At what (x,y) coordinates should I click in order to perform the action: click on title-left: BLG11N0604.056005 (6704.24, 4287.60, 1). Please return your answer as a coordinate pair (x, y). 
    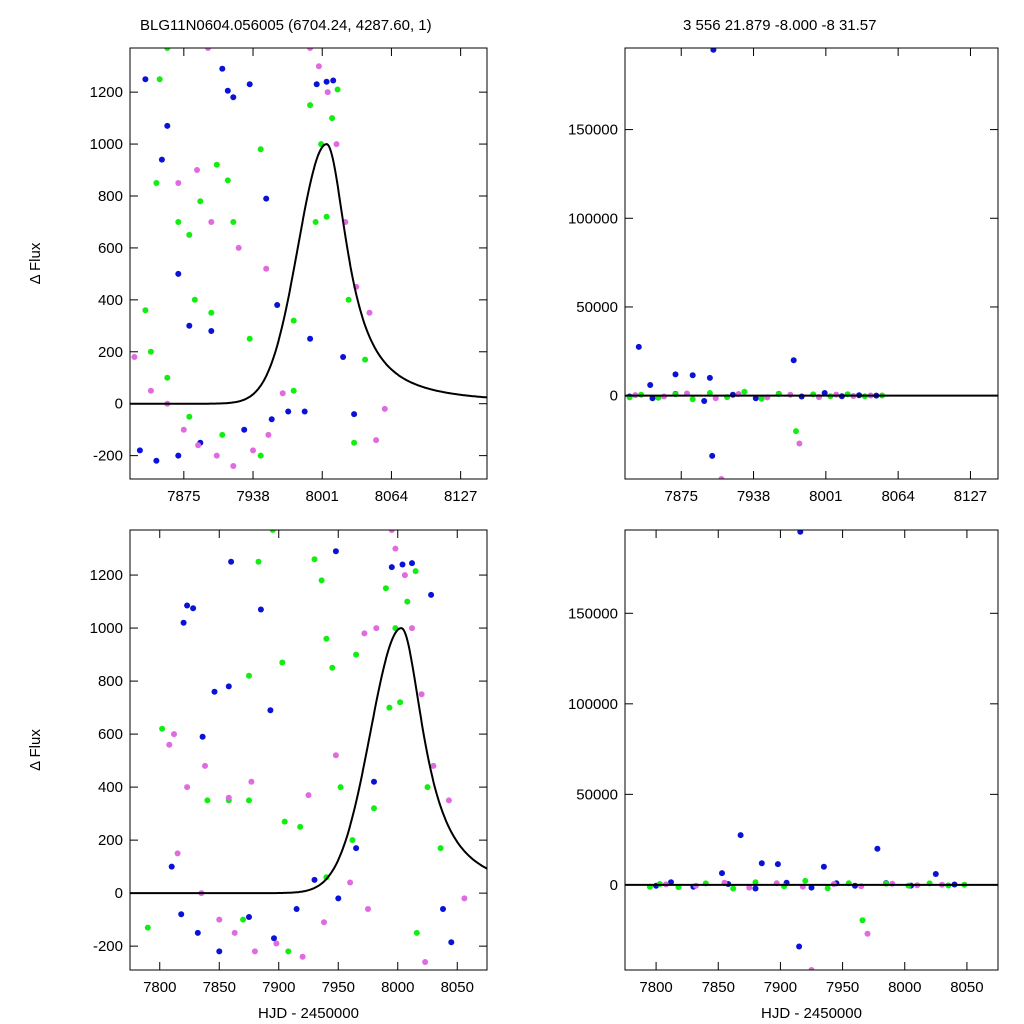
    Looking at the image, I should click on (286, 25).